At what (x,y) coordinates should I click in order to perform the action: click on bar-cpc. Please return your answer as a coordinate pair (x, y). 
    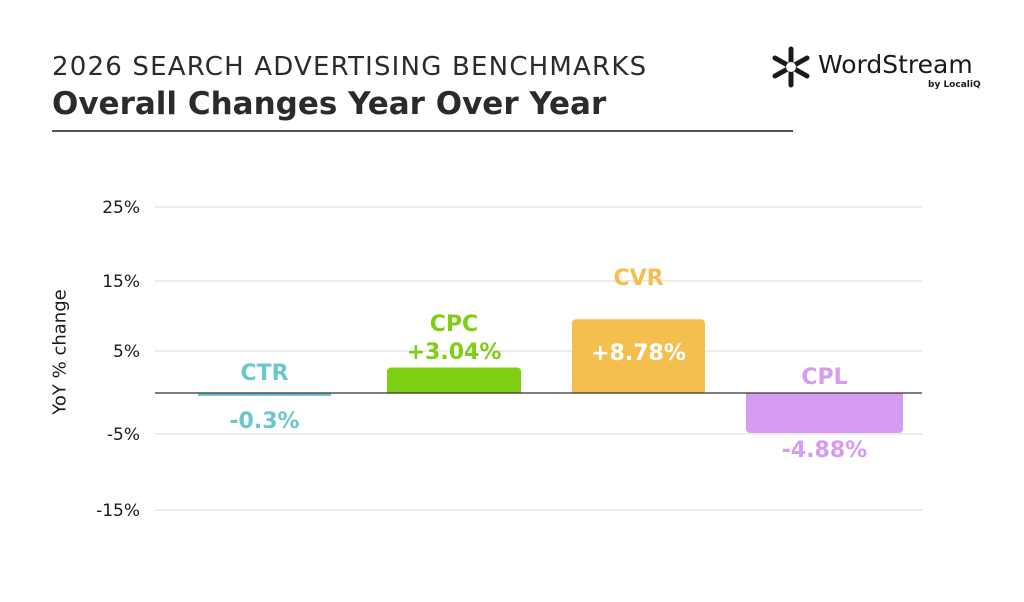
    Looking at the image, I should click on (454, 380).